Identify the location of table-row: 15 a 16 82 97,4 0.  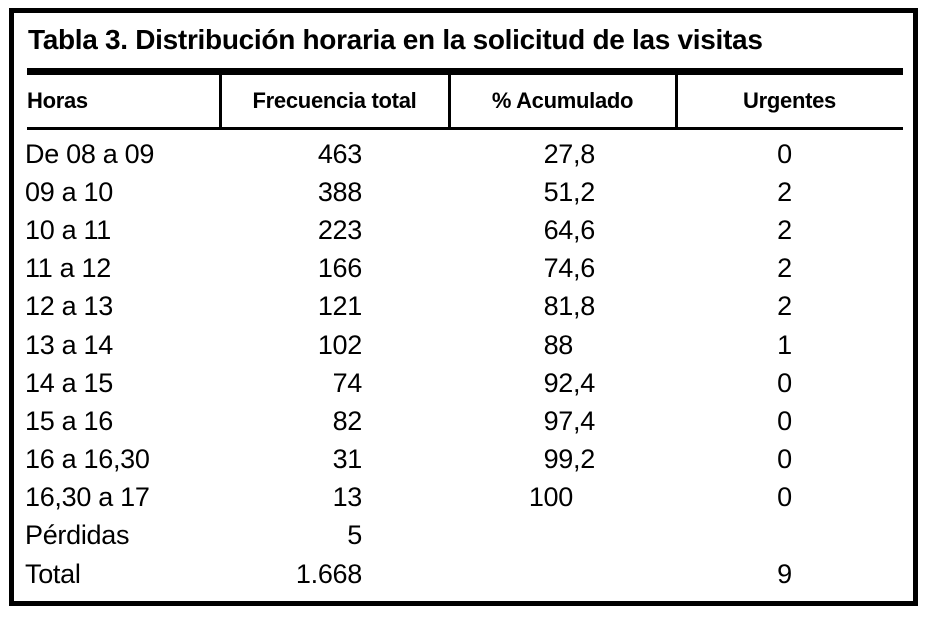
(465, 421).